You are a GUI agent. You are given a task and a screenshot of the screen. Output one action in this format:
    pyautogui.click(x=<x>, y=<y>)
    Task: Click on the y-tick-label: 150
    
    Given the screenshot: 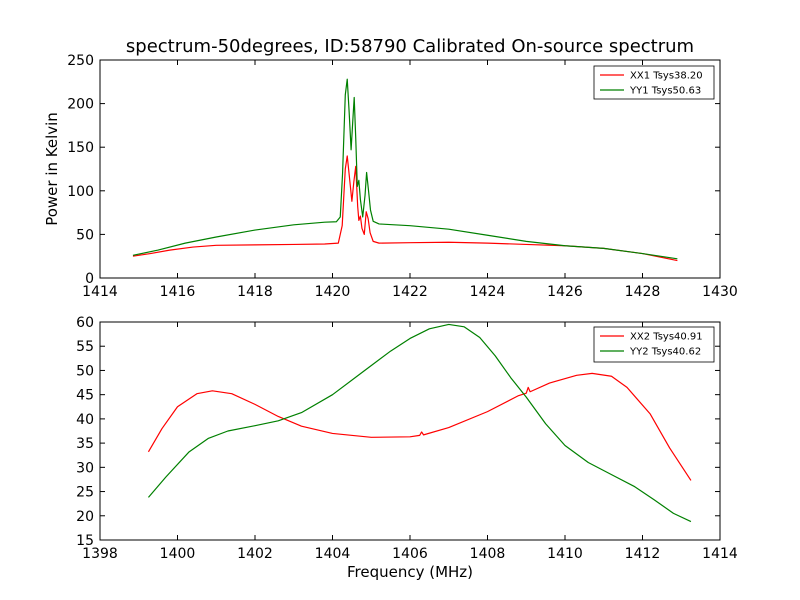 What is the action you would take?
    pyautogui.click(x=80, y=148)
    